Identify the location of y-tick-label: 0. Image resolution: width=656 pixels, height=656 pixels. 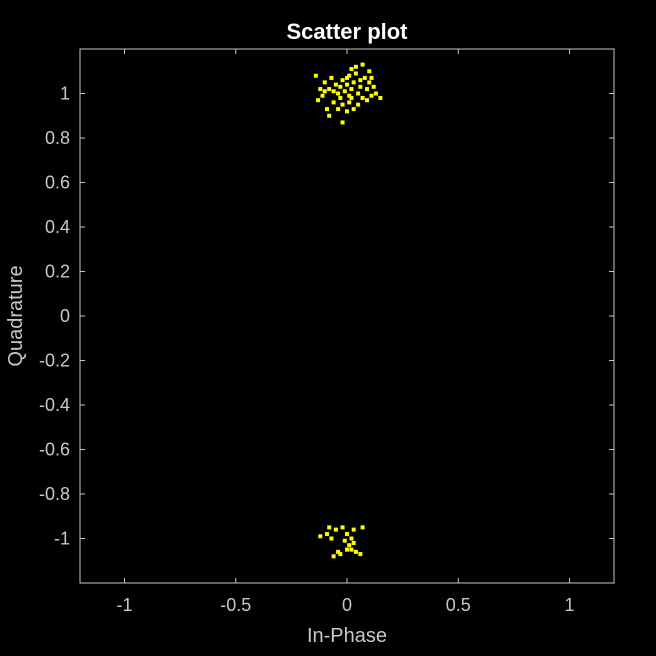
(65, 316).